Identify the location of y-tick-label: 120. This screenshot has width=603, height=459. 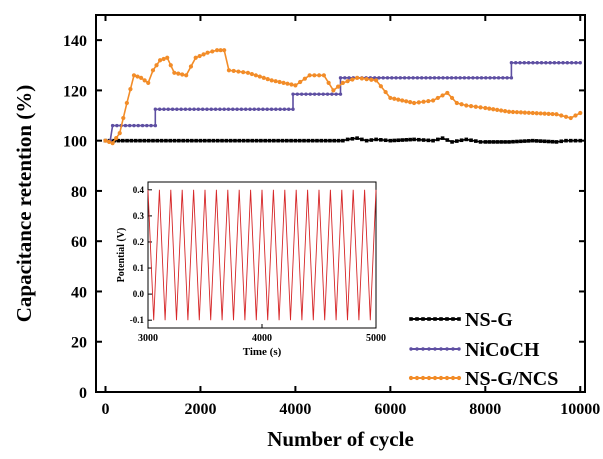
(75, 91).